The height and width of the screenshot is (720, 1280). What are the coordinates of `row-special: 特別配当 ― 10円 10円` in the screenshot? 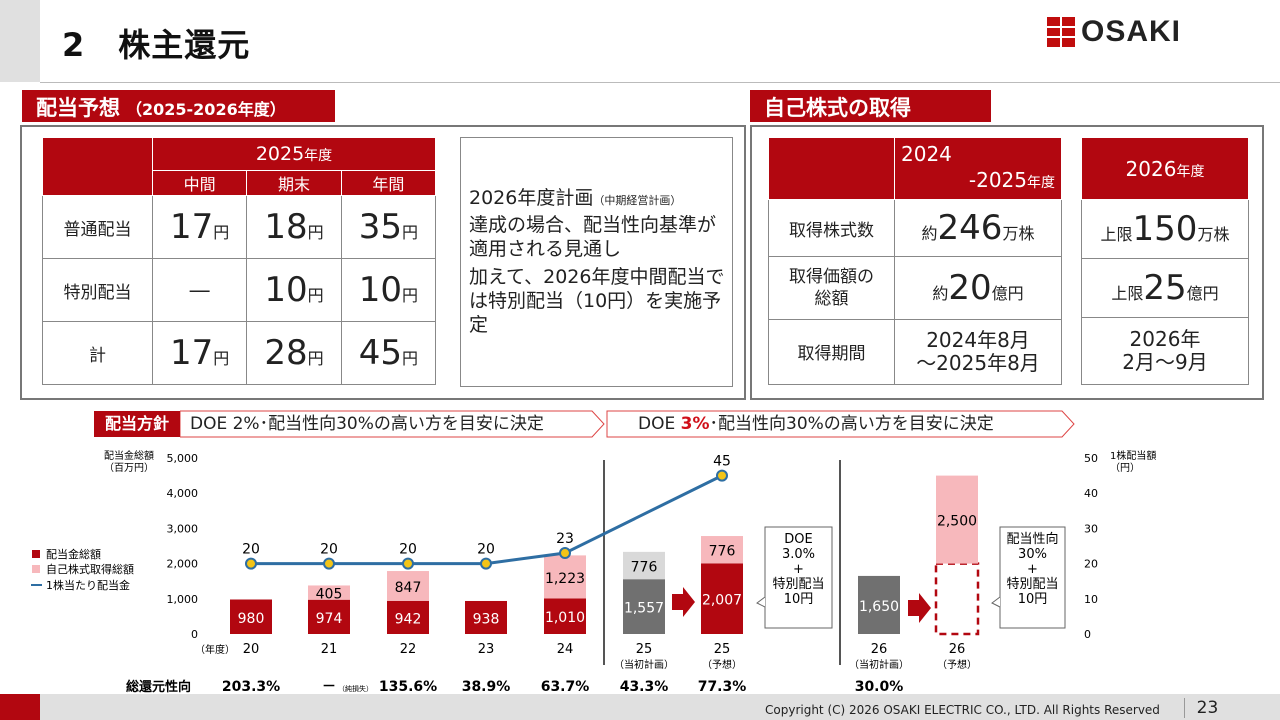 It's located at (239, 290).